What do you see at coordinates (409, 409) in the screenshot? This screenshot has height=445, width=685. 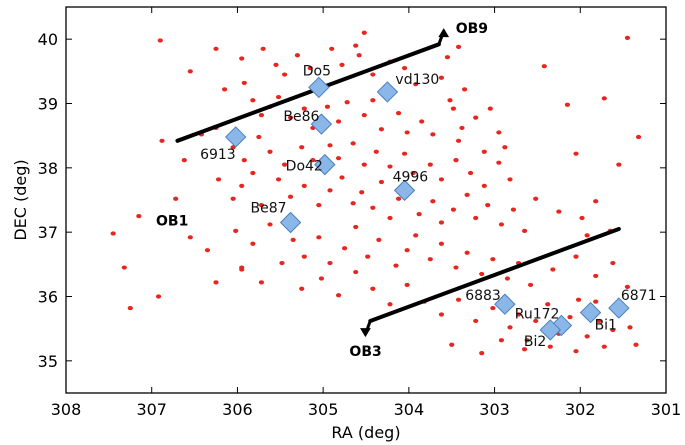 I see `x-tick-label: 304` at bounding box center [409, 409].